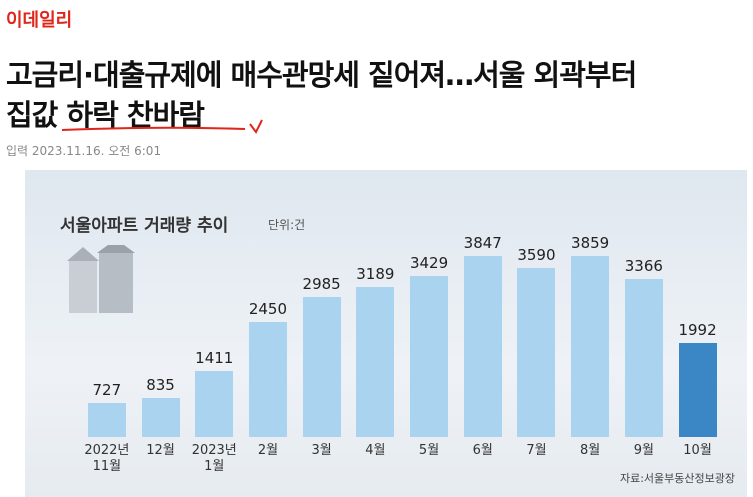 The height and width of the screenshot is (497, 753). I want to click on value-label: 2985, so click(321, 283).